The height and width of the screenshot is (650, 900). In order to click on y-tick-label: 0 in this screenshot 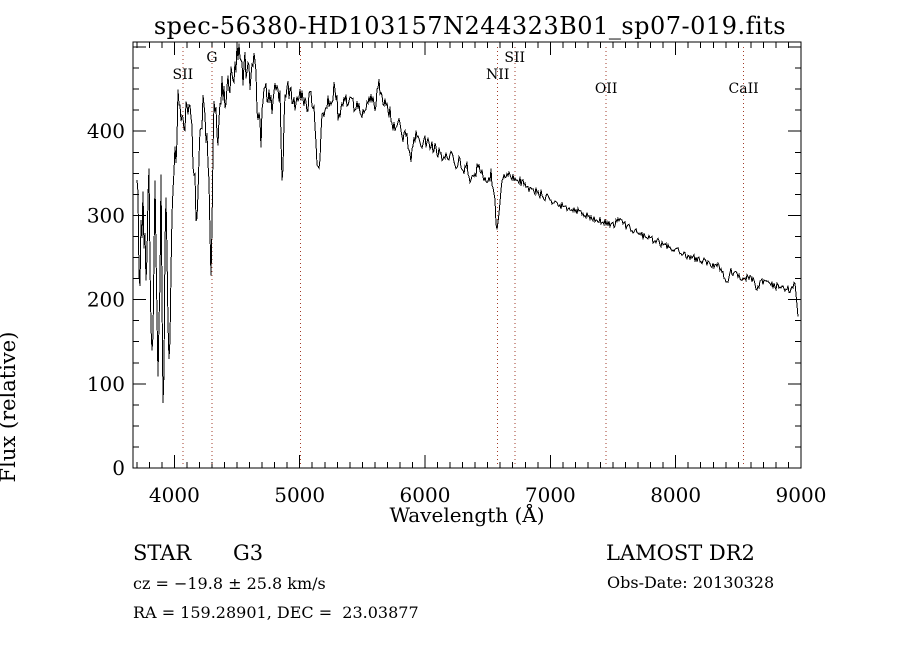, I will do `click(118, 468)`.